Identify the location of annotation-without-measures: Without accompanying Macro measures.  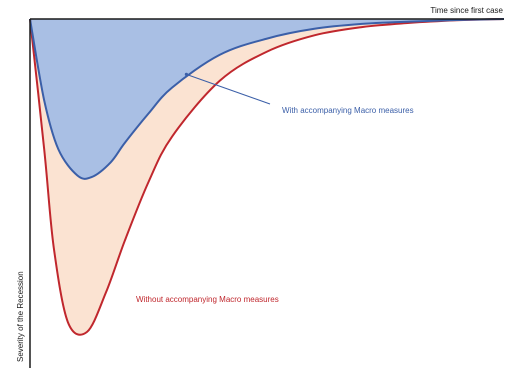
(207, 299).